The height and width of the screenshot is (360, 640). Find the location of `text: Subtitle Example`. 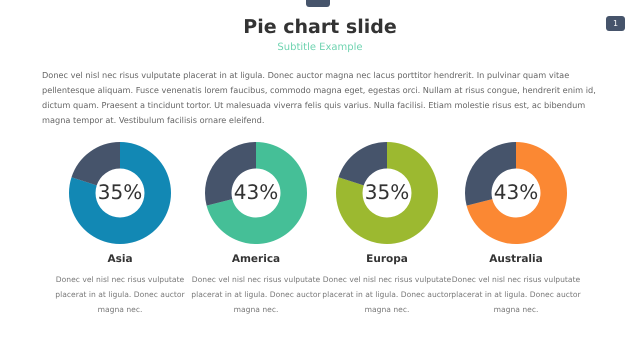

text: Subtitle Example is located at coordinates (320, 47).